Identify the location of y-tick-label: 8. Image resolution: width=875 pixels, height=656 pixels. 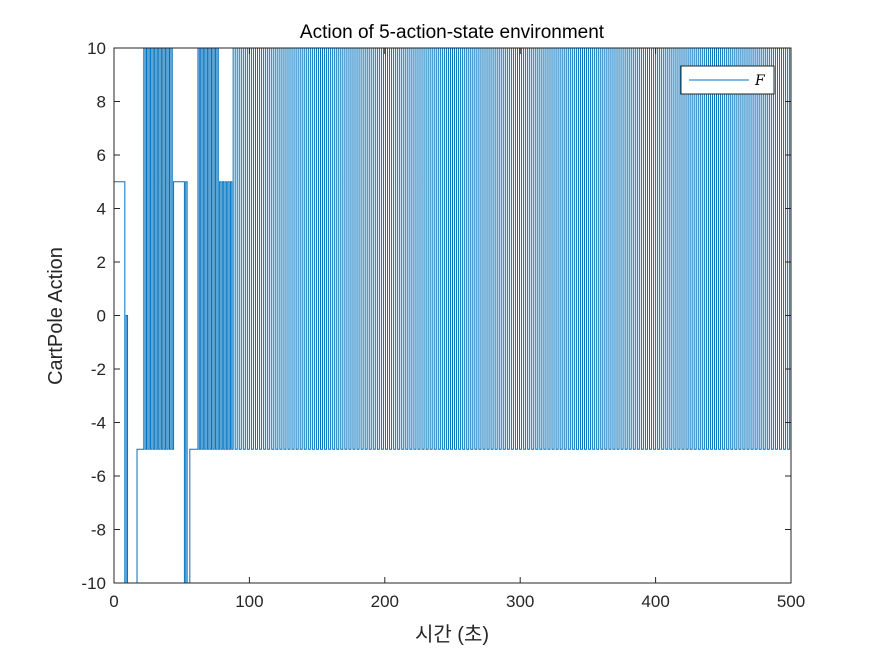
(101, 102).